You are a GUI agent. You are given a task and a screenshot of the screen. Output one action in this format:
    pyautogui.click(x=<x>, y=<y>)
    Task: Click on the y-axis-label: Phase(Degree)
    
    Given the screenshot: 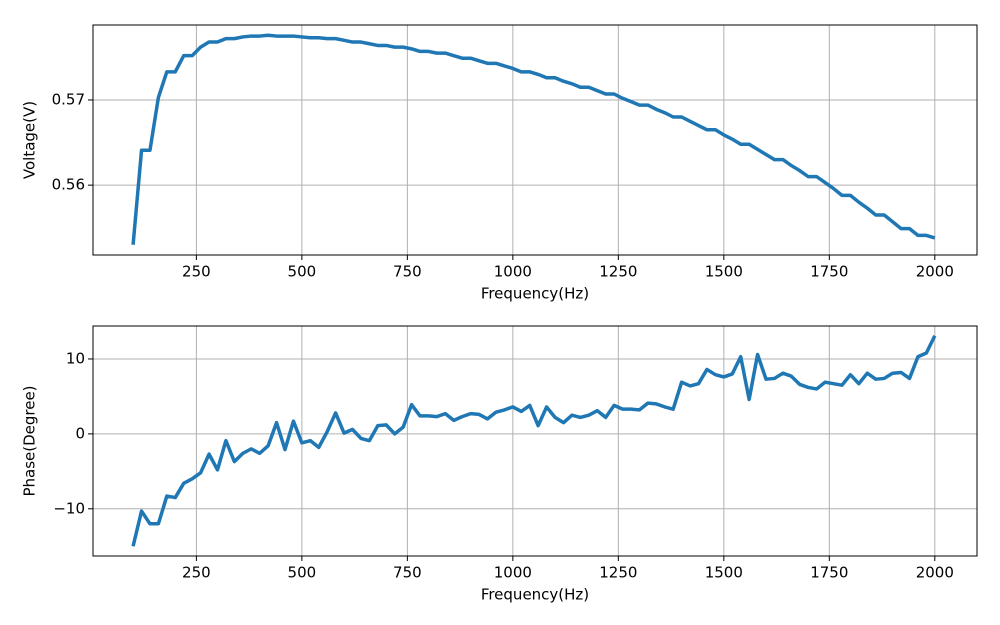 What is the action you would take?
    pyautogui.click(x=30, y=440)
    